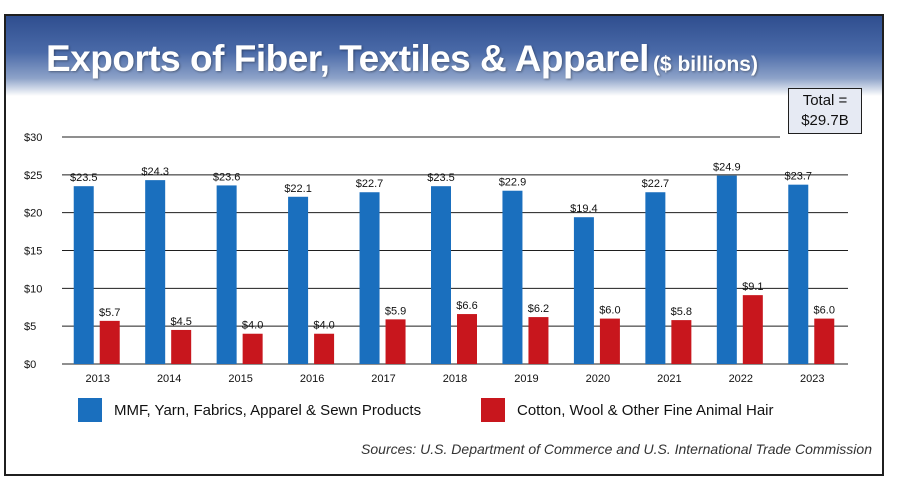 This screenshot has width=900, height=489. What do you see at coordinates (598, 379) in the screenshot?
I see `x-tick-label: 2020` at bounding box center [598, 379].